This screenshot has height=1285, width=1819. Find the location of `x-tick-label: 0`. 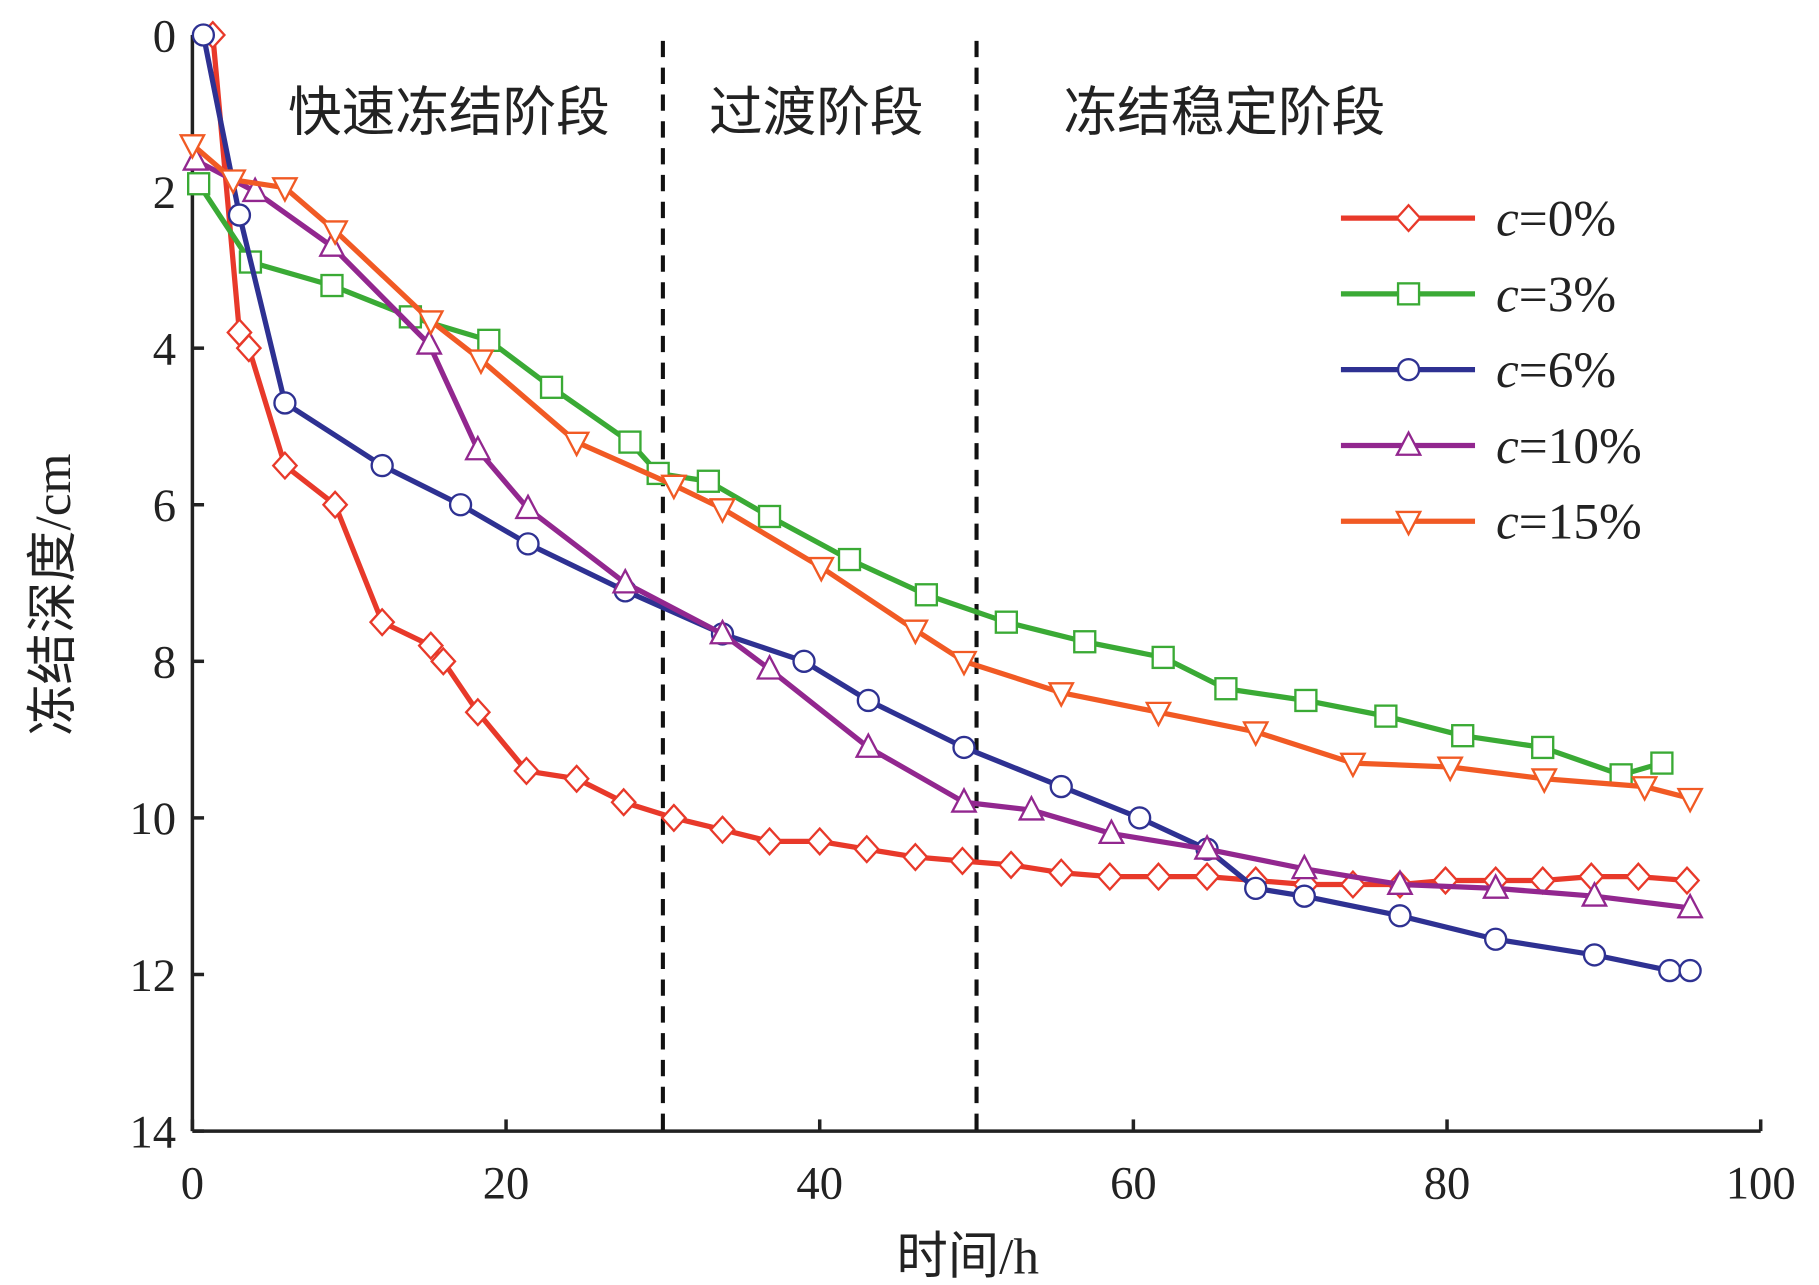

x-tick-label: 0 is located at coordinates (192, 1184).